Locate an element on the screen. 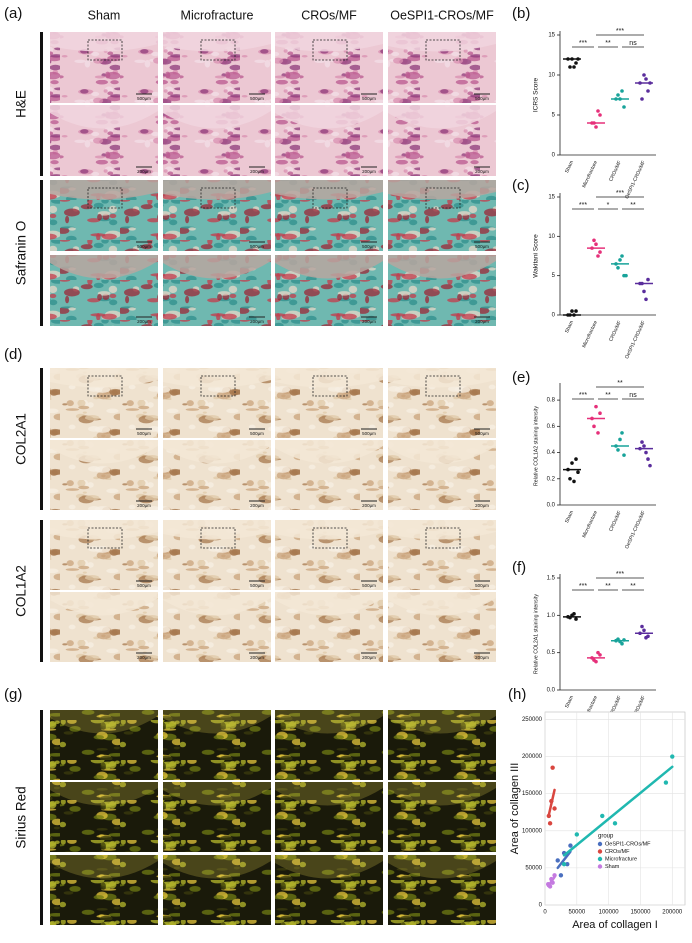 The image size is (692, 943). panel-label: (g) is located at coordinates (13, 694).